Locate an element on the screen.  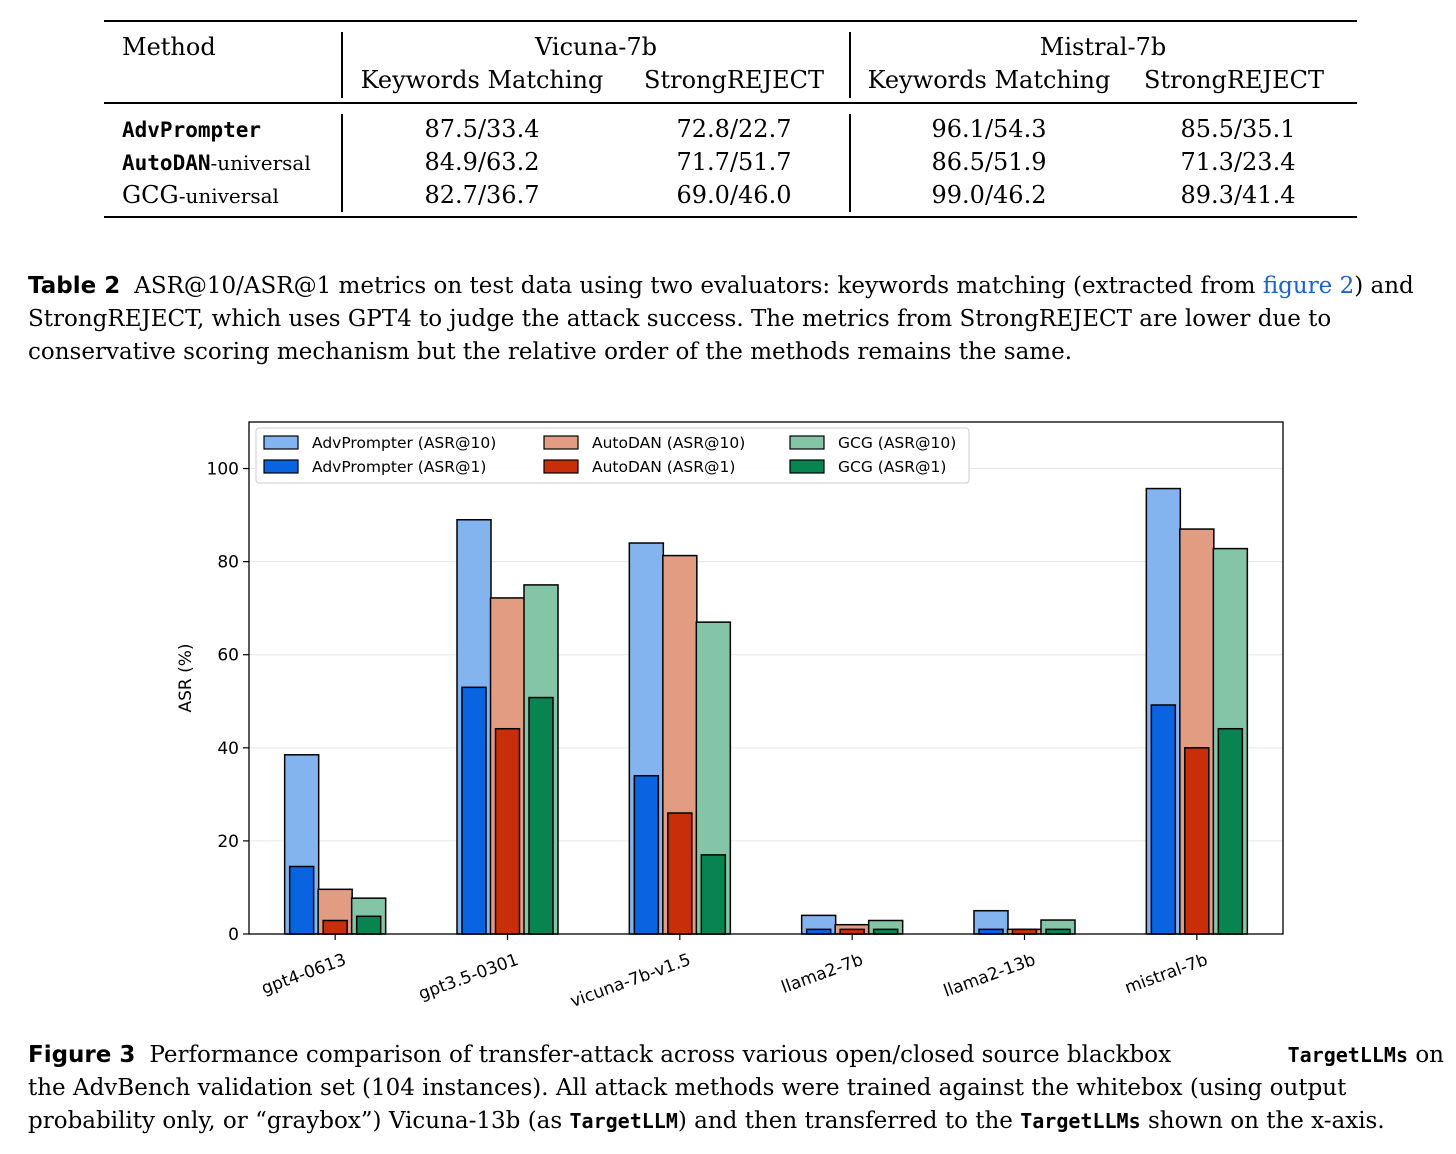
table-cell: 87.5/33.4 is located at coordinates (482, 129).